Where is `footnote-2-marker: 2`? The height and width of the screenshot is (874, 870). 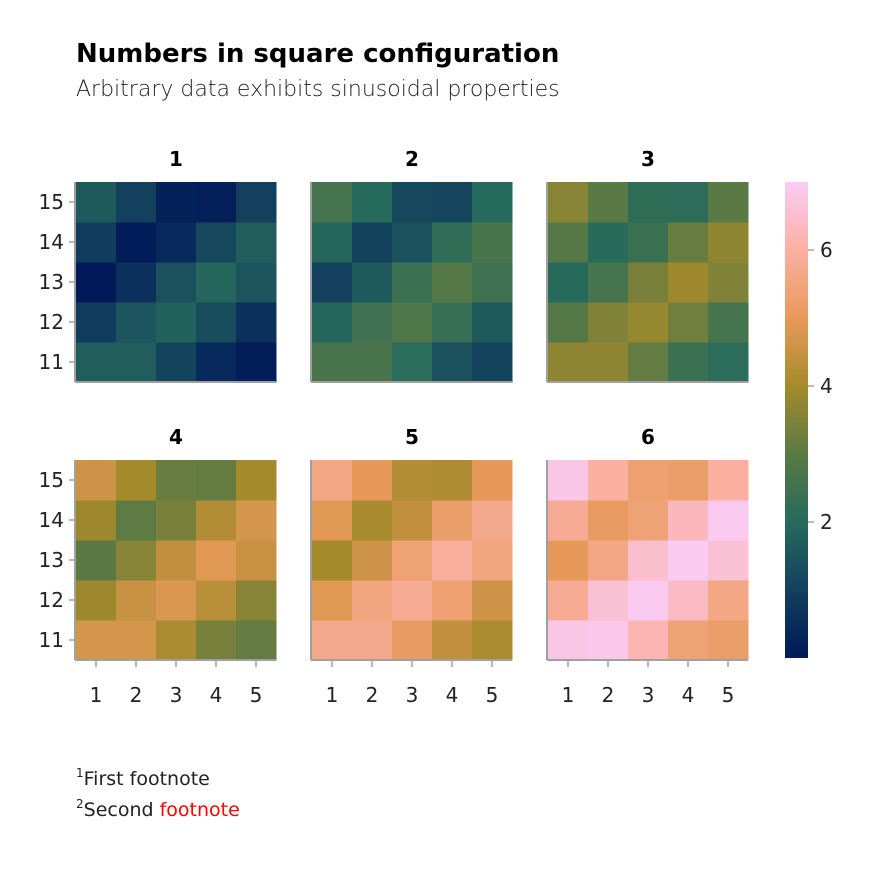 footnote-2-marker: 2 is located at coordinates (80, 804).